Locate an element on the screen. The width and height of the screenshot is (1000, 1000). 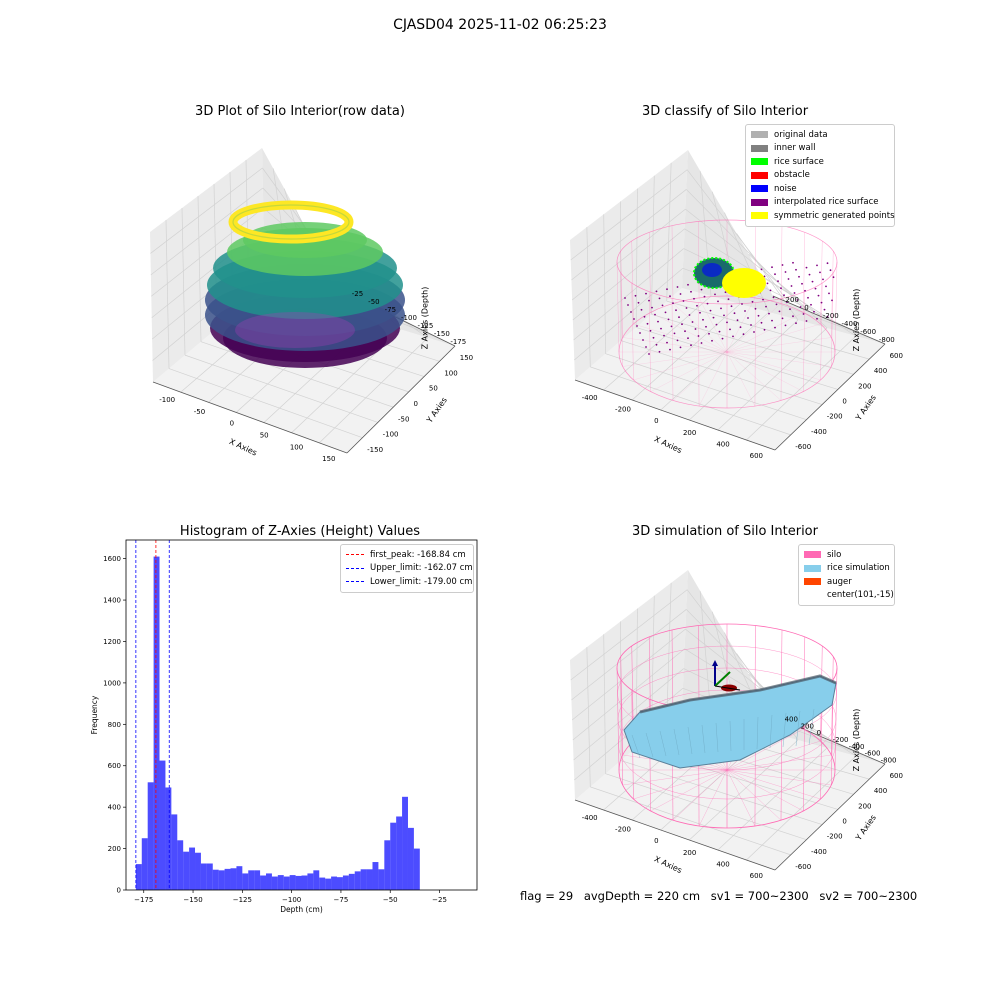
legend-label: noise is located at coordinates (785, 188).